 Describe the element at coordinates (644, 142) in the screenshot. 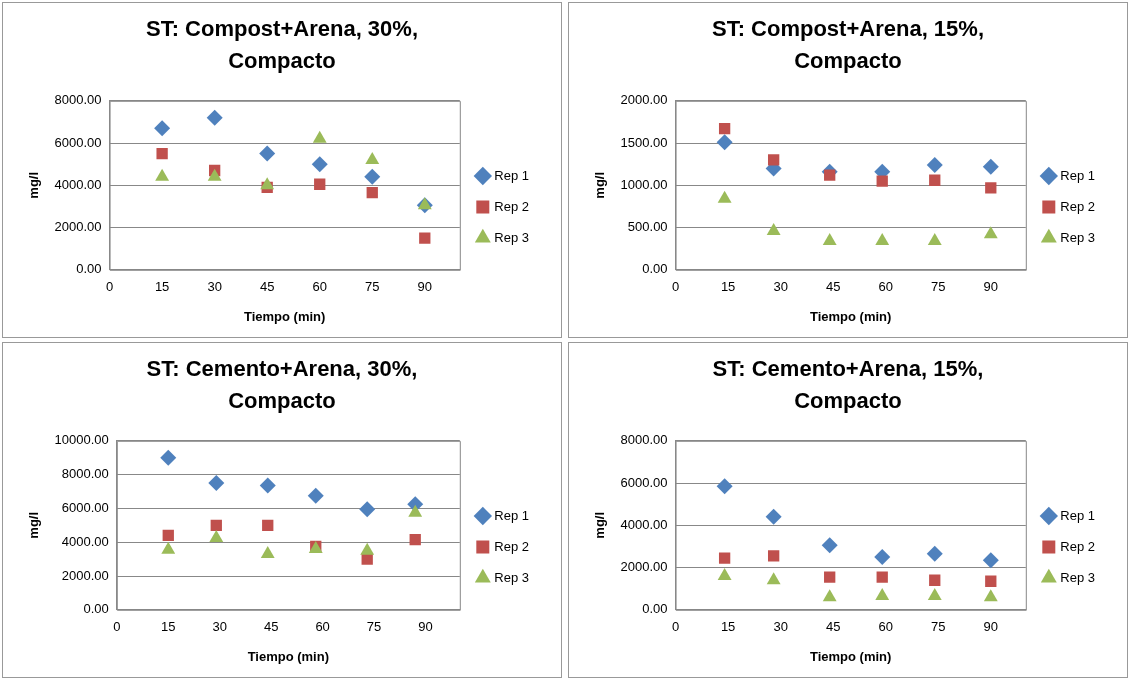

I see `y-tick-label: 1500.00` at that location.